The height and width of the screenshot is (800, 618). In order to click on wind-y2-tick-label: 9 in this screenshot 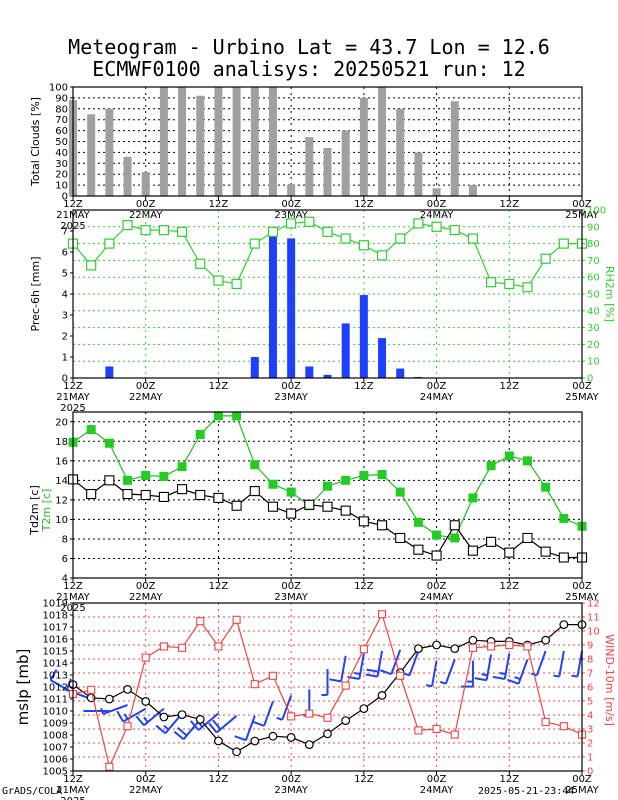, I will do `click(590, 646)`.